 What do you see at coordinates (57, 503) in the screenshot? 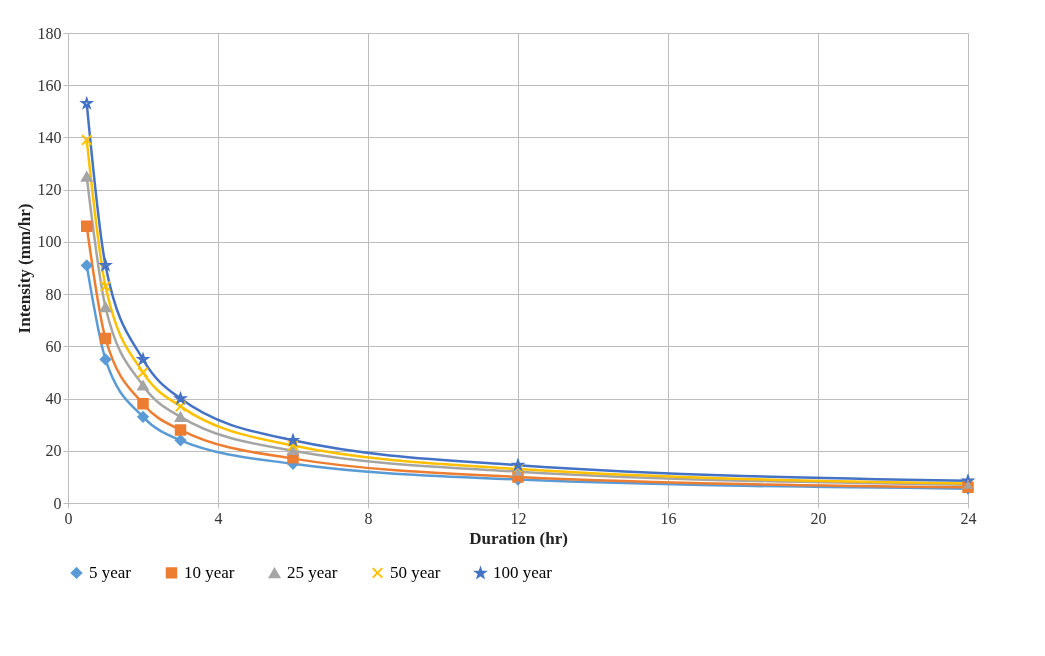
I see `y-tick-label: 0` at bounding box center [57, 503].